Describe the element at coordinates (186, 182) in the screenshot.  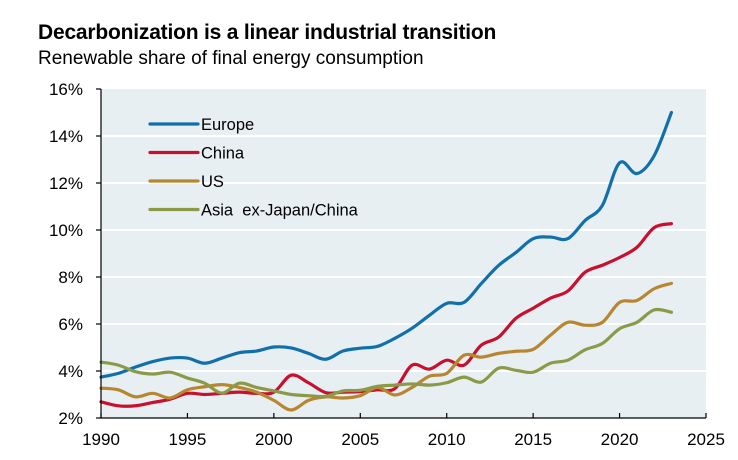
I see `legend-item-us: US` at that location.